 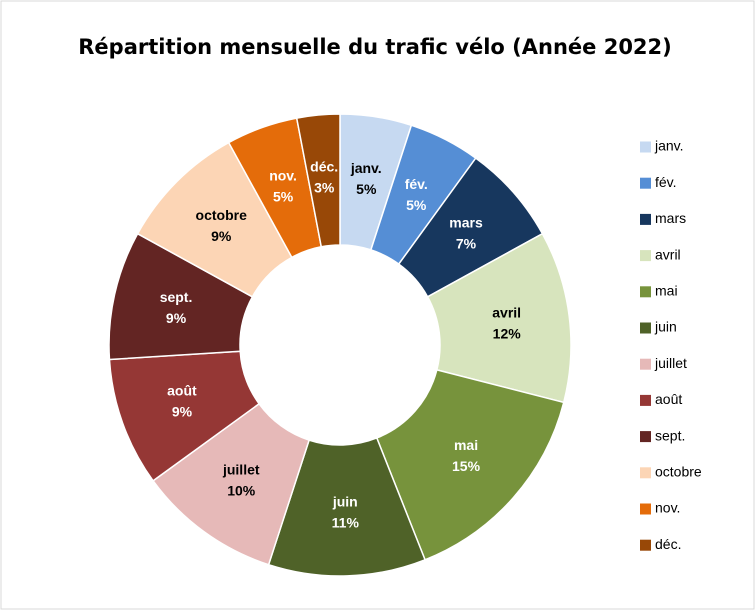 I want to click on slice-value-label: 12%, so click(x=507, y=334).